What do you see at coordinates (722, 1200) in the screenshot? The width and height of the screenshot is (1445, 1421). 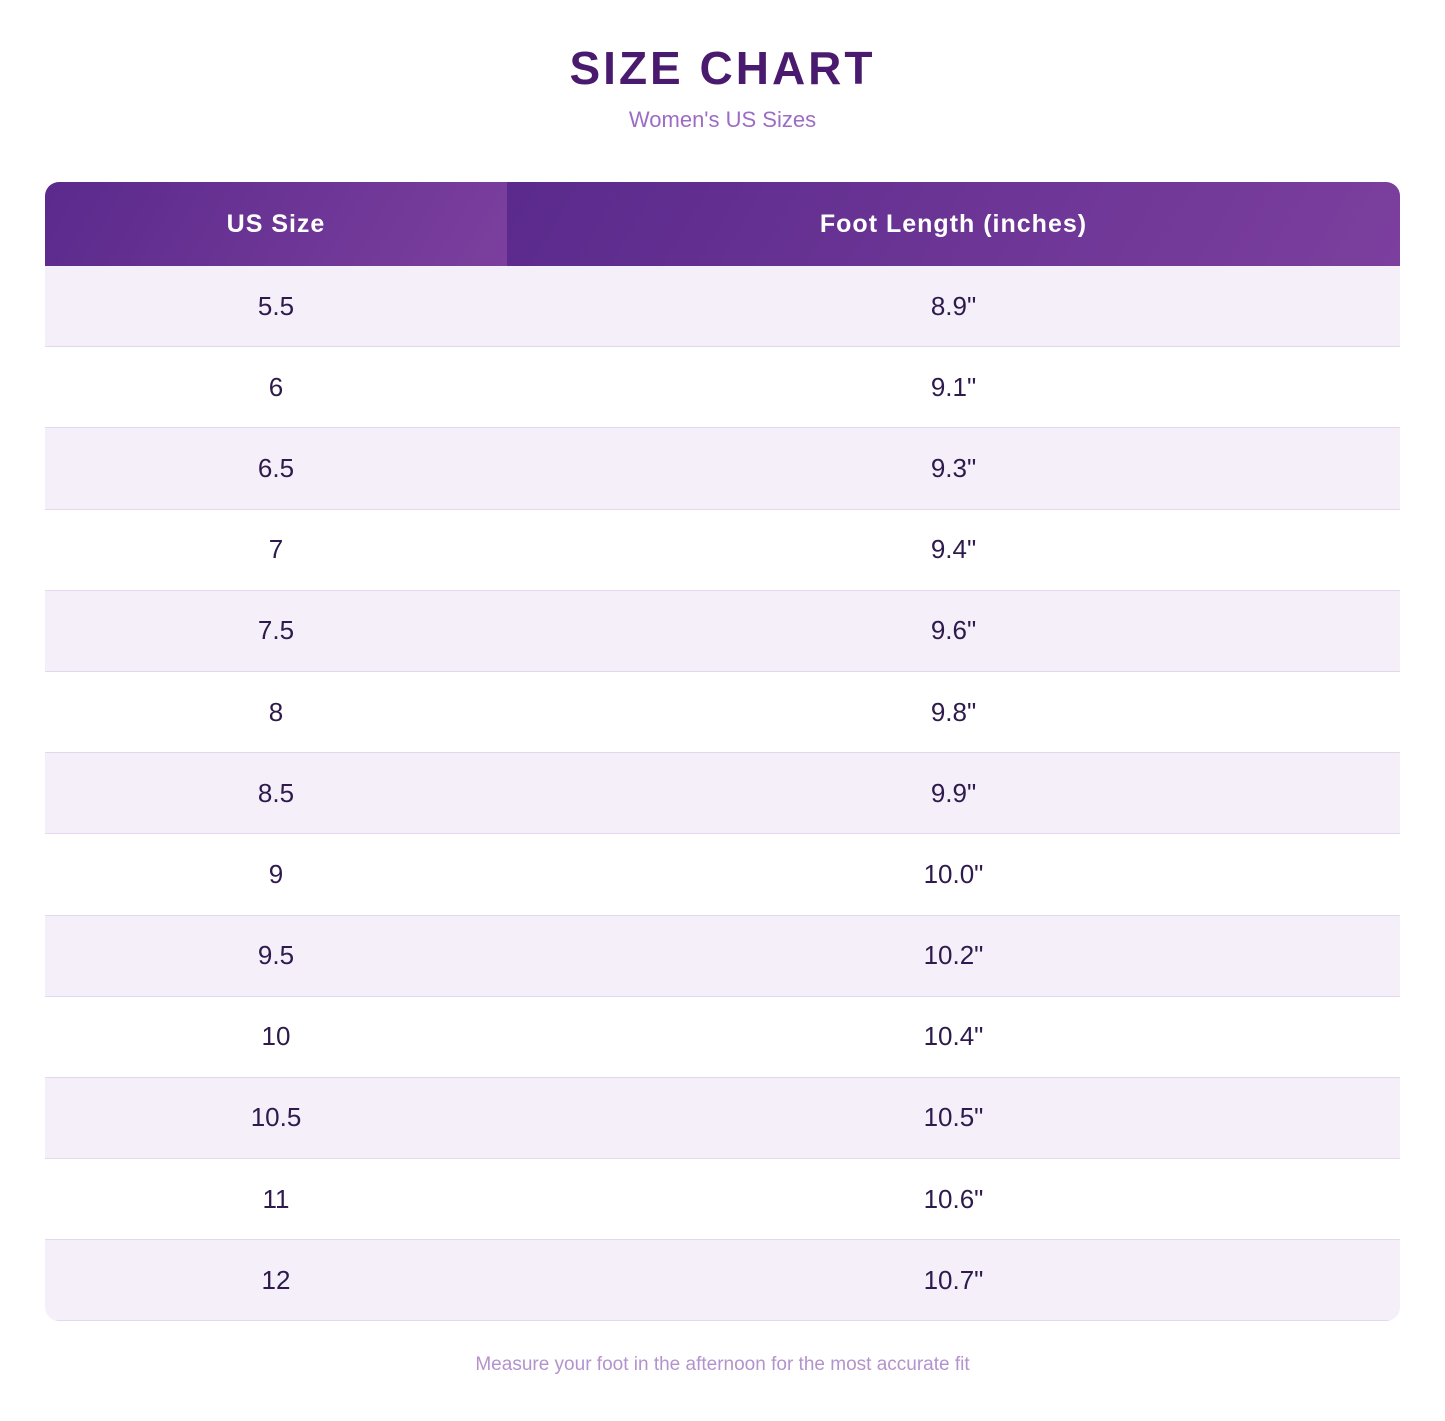 I see `table-row: 11 10.6"` at bounding box center [722, 1200].